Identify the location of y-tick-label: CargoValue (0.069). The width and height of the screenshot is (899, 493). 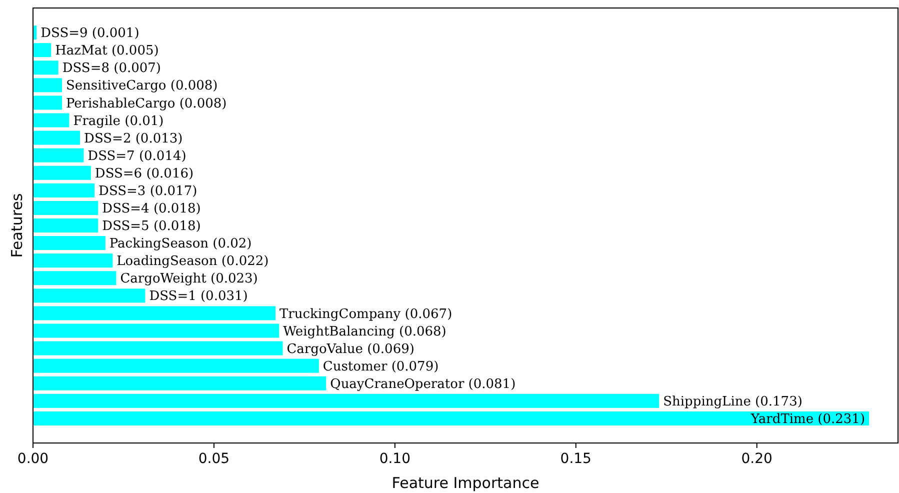
(350, 349).